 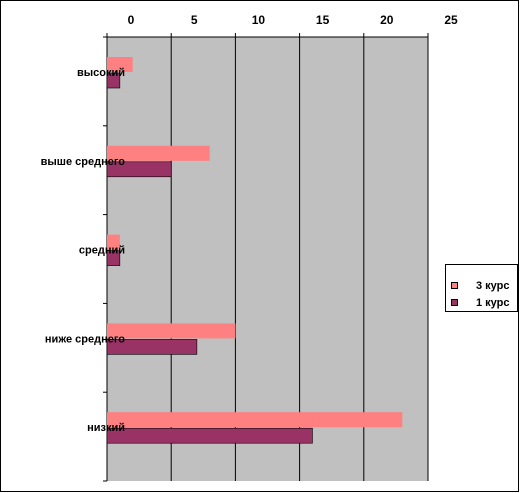 What do you see at coordinates (493, 286) in the screenshot?
I see `legend-label-series-1: 3 курс` at bounding box center [493, 286].